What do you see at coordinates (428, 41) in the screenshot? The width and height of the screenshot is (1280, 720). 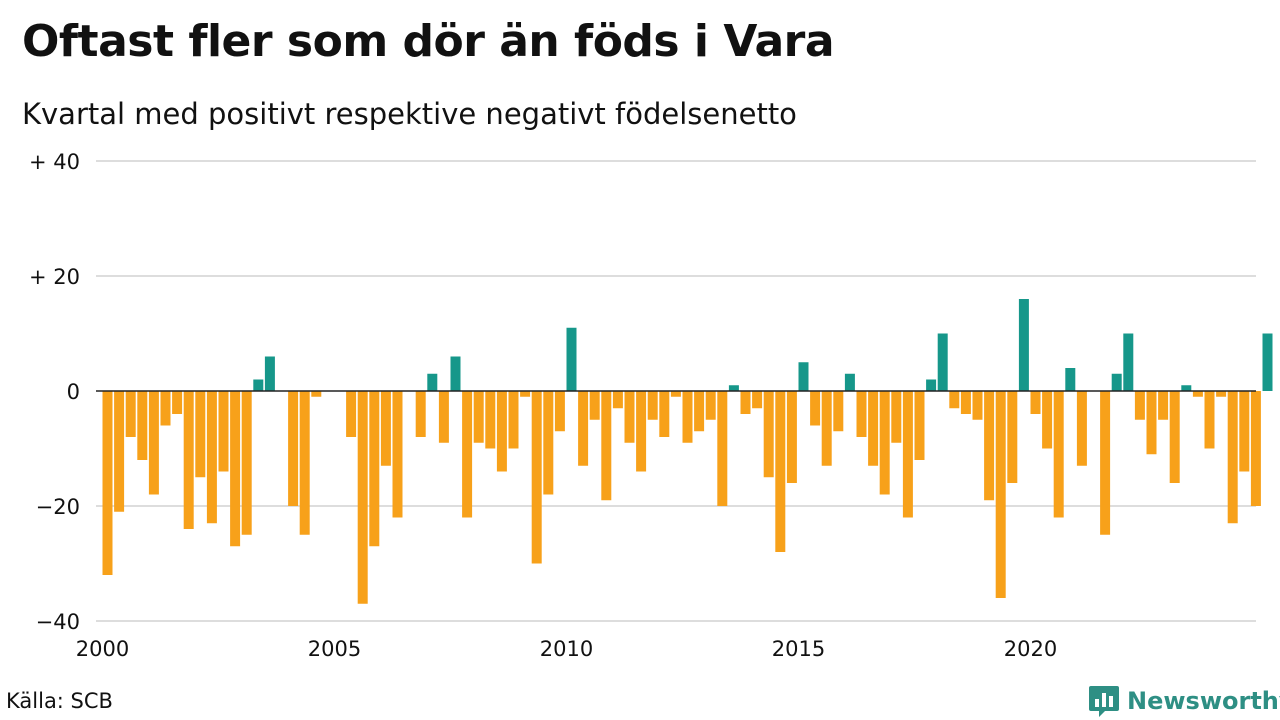 I see `chart-title: Oftast fler som dör än föds i Vara` at bounding box center [428, 41].